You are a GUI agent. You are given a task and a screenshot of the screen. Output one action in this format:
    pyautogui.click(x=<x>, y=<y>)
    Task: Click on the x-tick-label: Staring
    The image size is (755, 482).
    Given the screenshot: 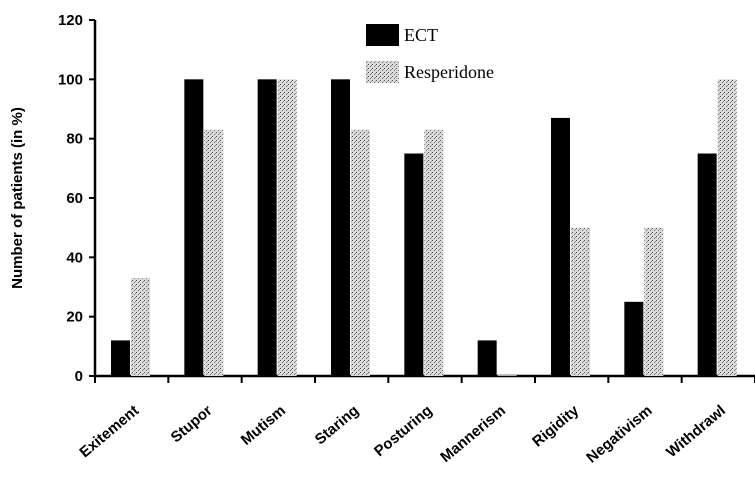 What is the action you would take?
    pyautogui.click(x=337, y=425)
    